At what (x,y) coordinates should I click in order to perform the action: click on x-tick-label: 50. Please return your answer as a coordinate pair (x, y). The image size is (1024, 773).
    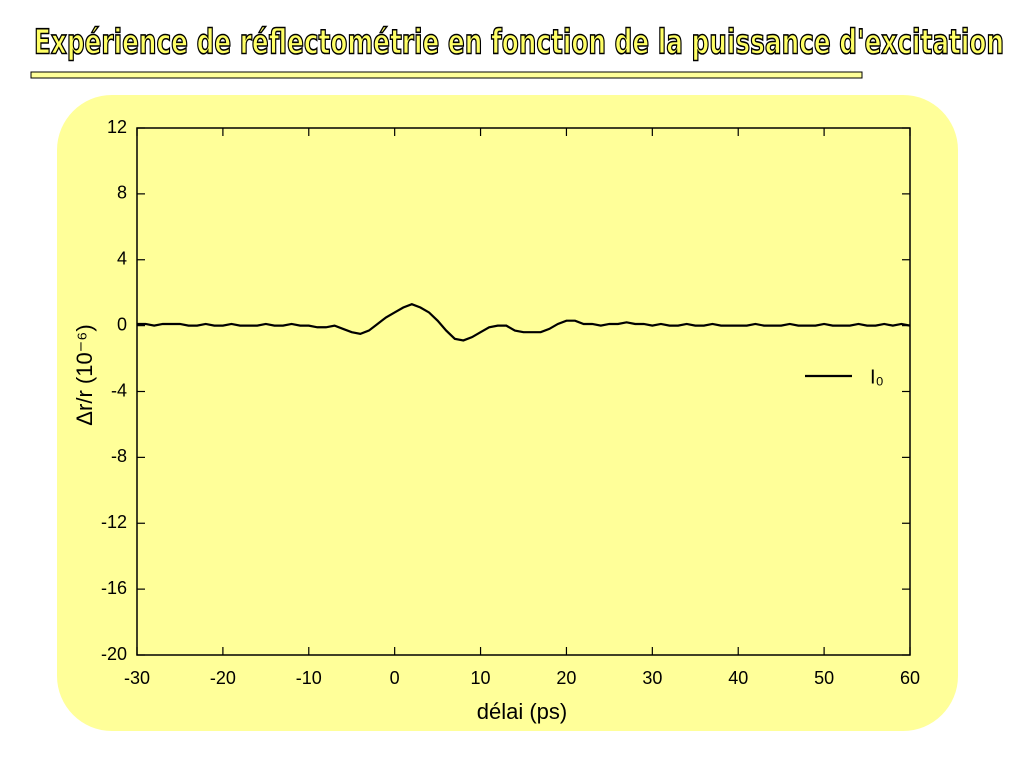
    Looking at the image, I should click on (824, 678).